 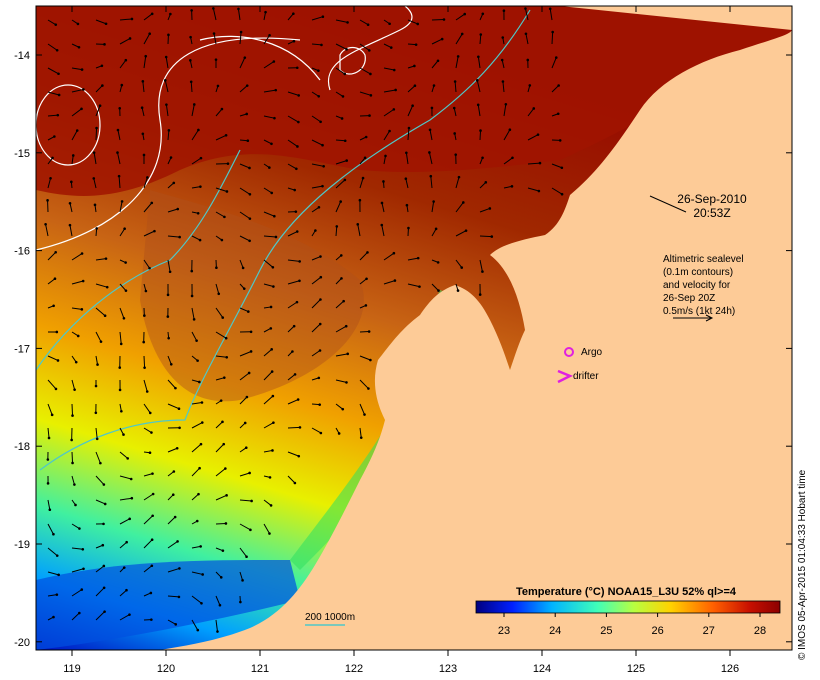 I want to click on lon-tick-label: 119, so click(x=72, y=669).